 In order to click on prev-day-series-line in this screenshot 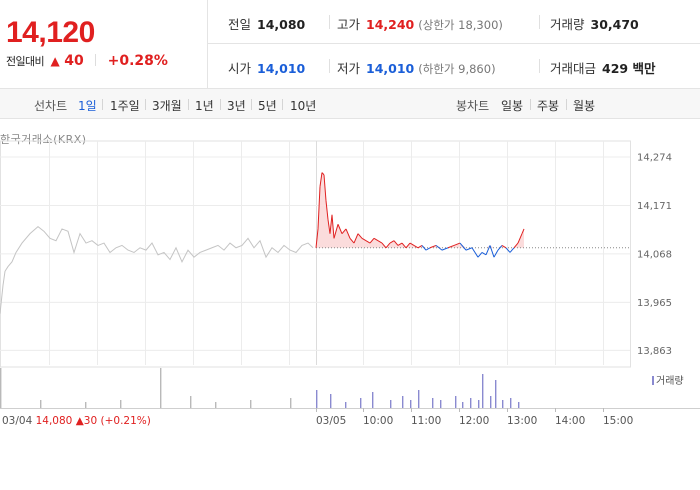, I will do `click(157, 269)`.